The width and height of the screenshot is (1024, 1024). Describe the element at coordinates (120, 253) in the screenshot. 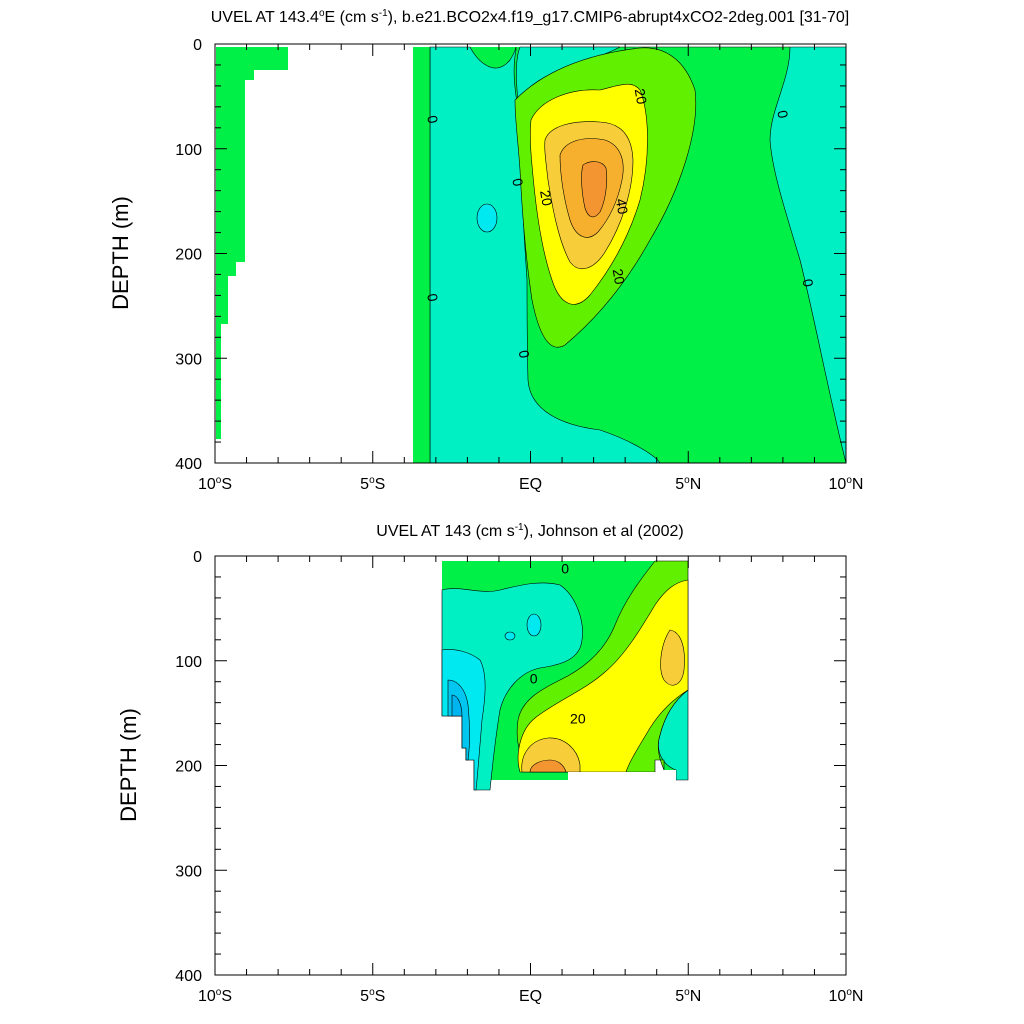

I see `panel-1-ylabel: DEPTH (m)` at that location.